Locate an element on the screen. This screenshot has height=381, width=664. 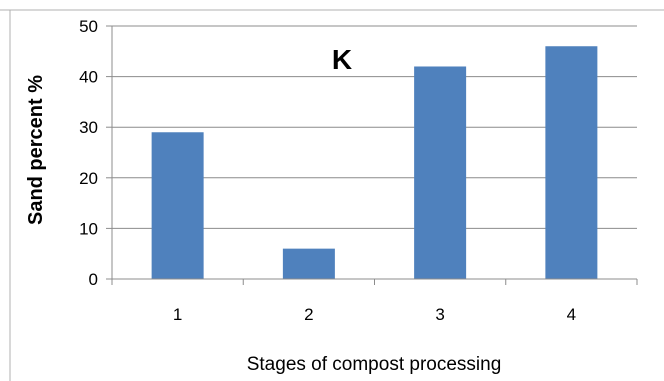
y-tick-labels: 0 10 20 30 40 50 is located at coordinates (88, 153).